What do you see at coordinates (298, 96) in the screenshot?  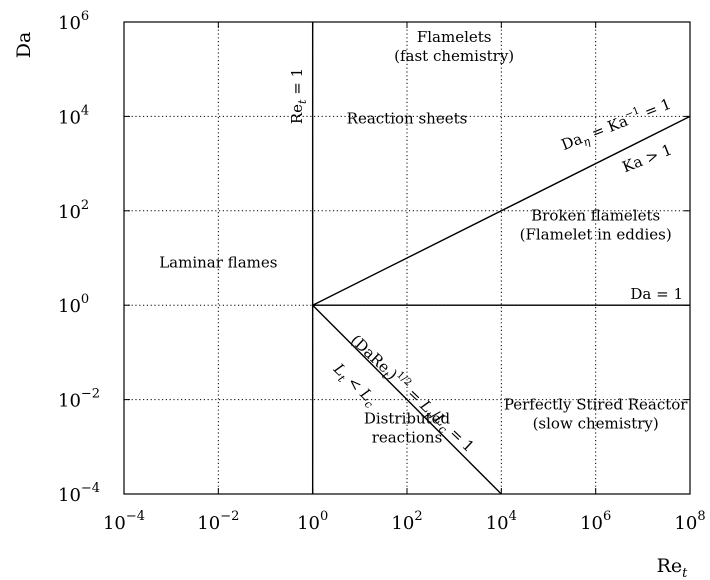 I see `label-ret-1: Ret = 1` at bounding box center [298, 96].